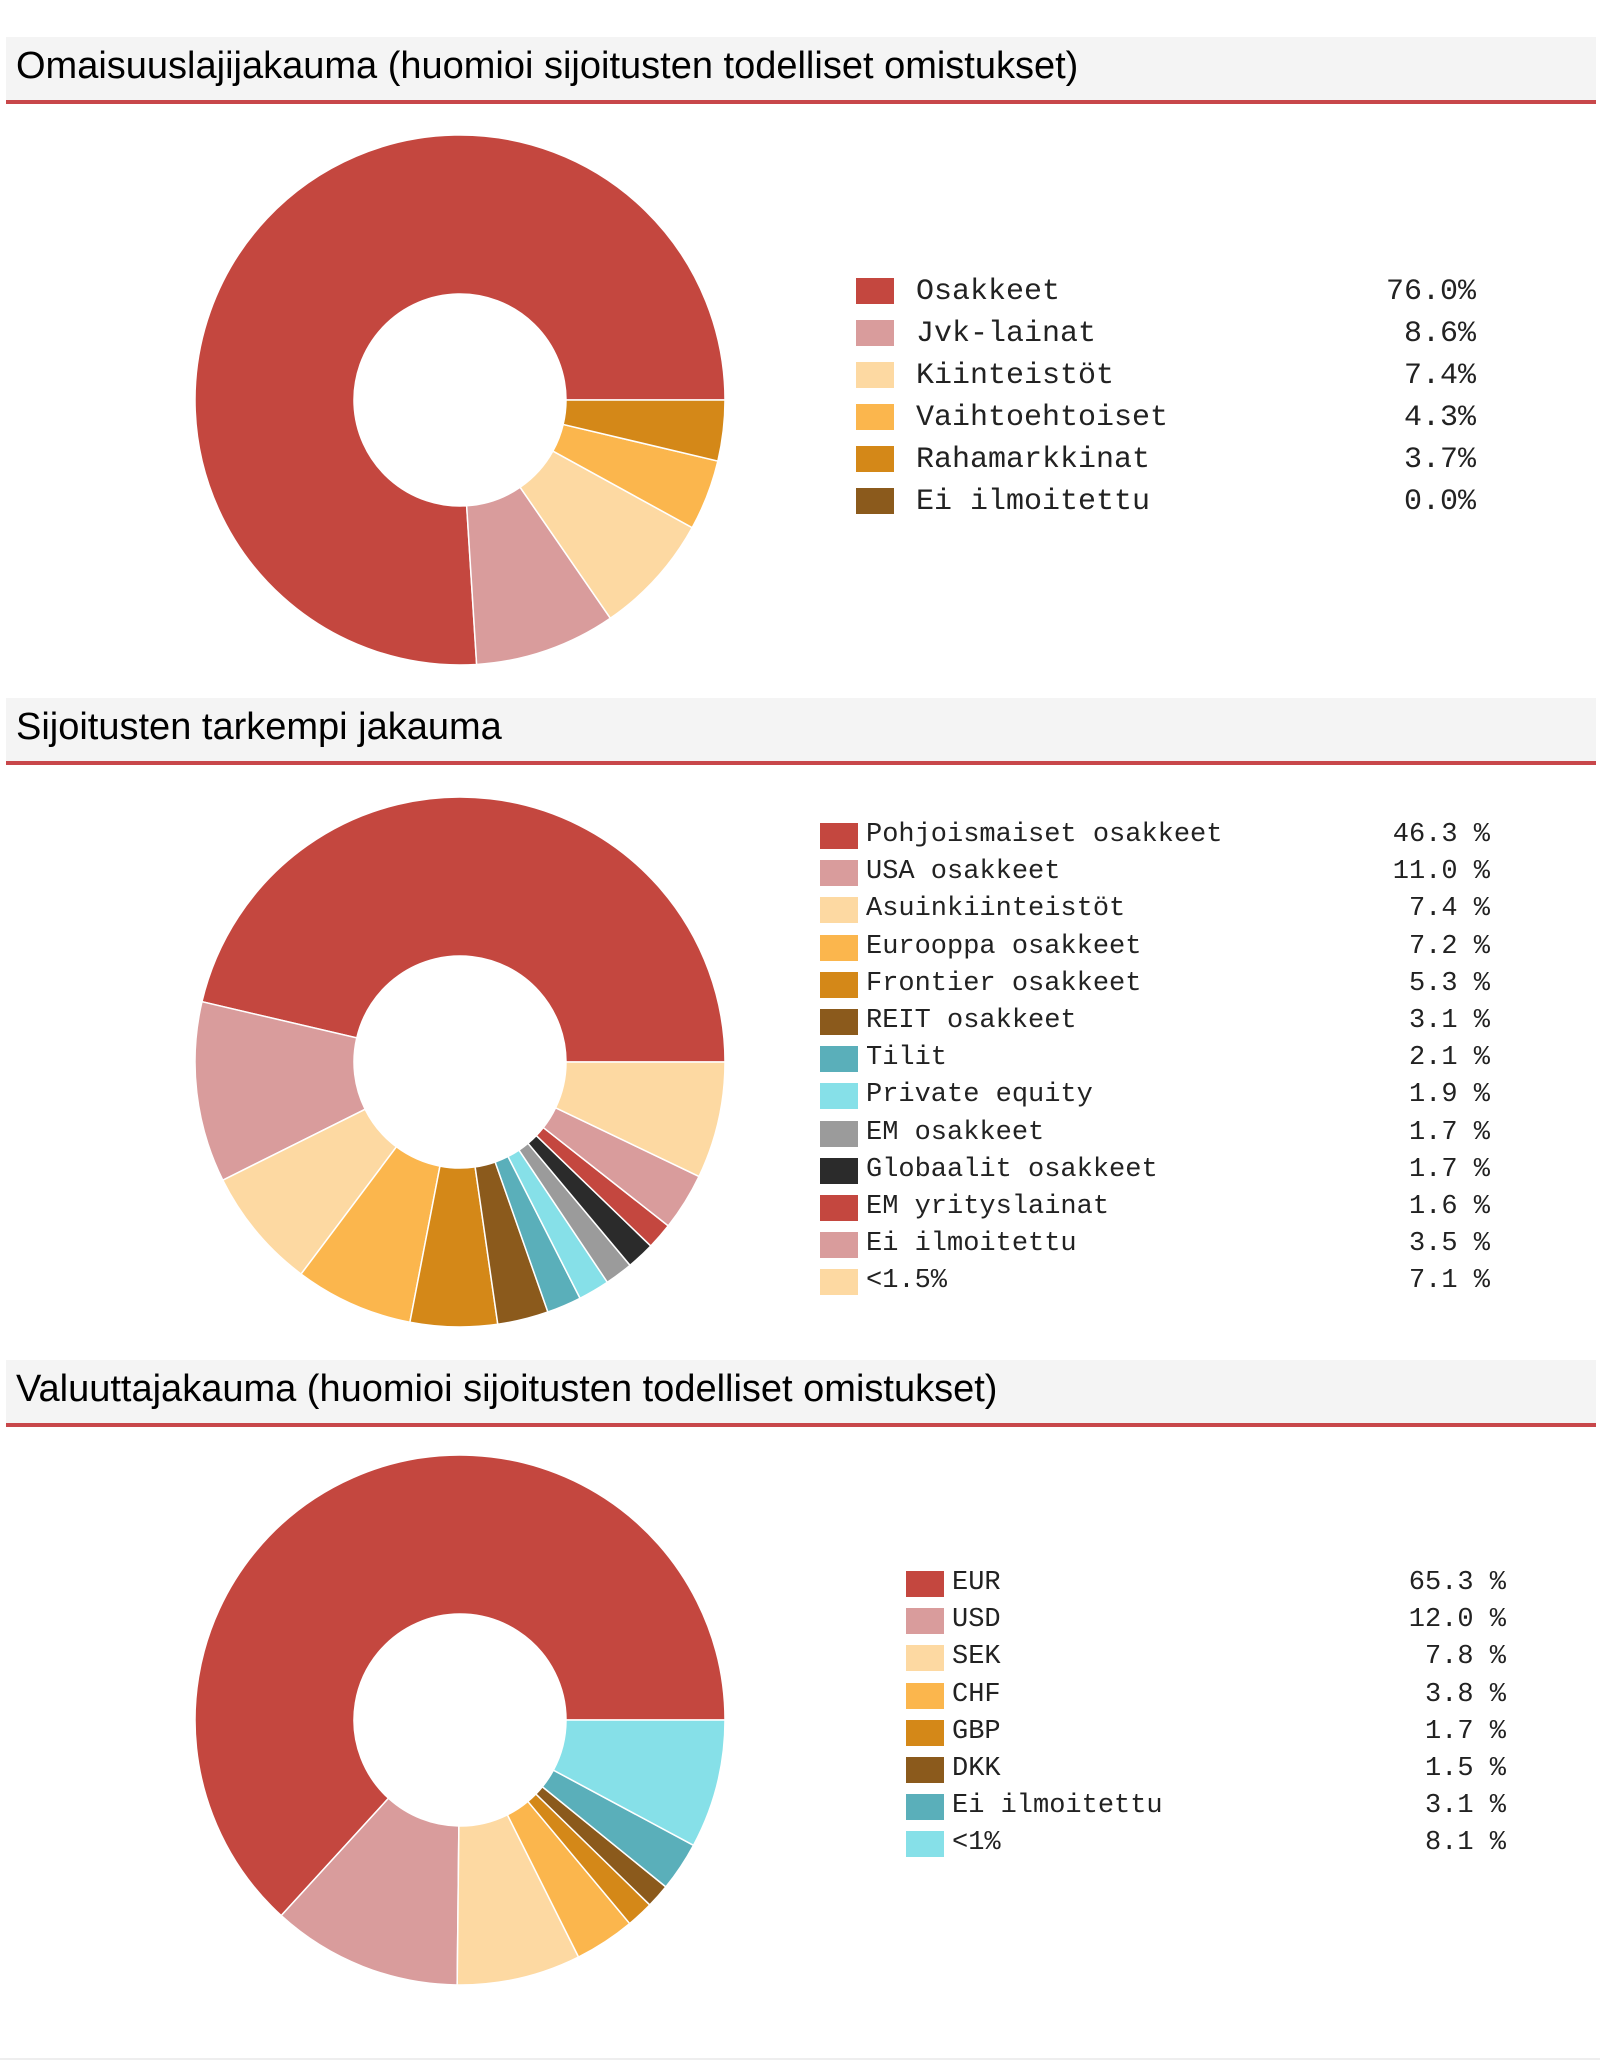  What do you see at coordinates (1216, 1620) in the screenshot?
I see `legend-item: USD 12.0 %` at bounding box center [1216, 1620].